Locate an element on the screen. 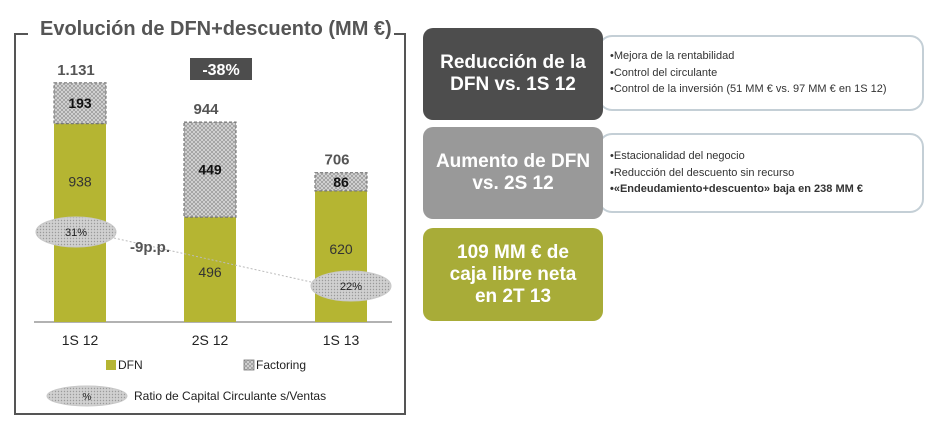 The height and width of the screenshot is (421, 936). ratio-connector-line is located at coordinates (212, 260).